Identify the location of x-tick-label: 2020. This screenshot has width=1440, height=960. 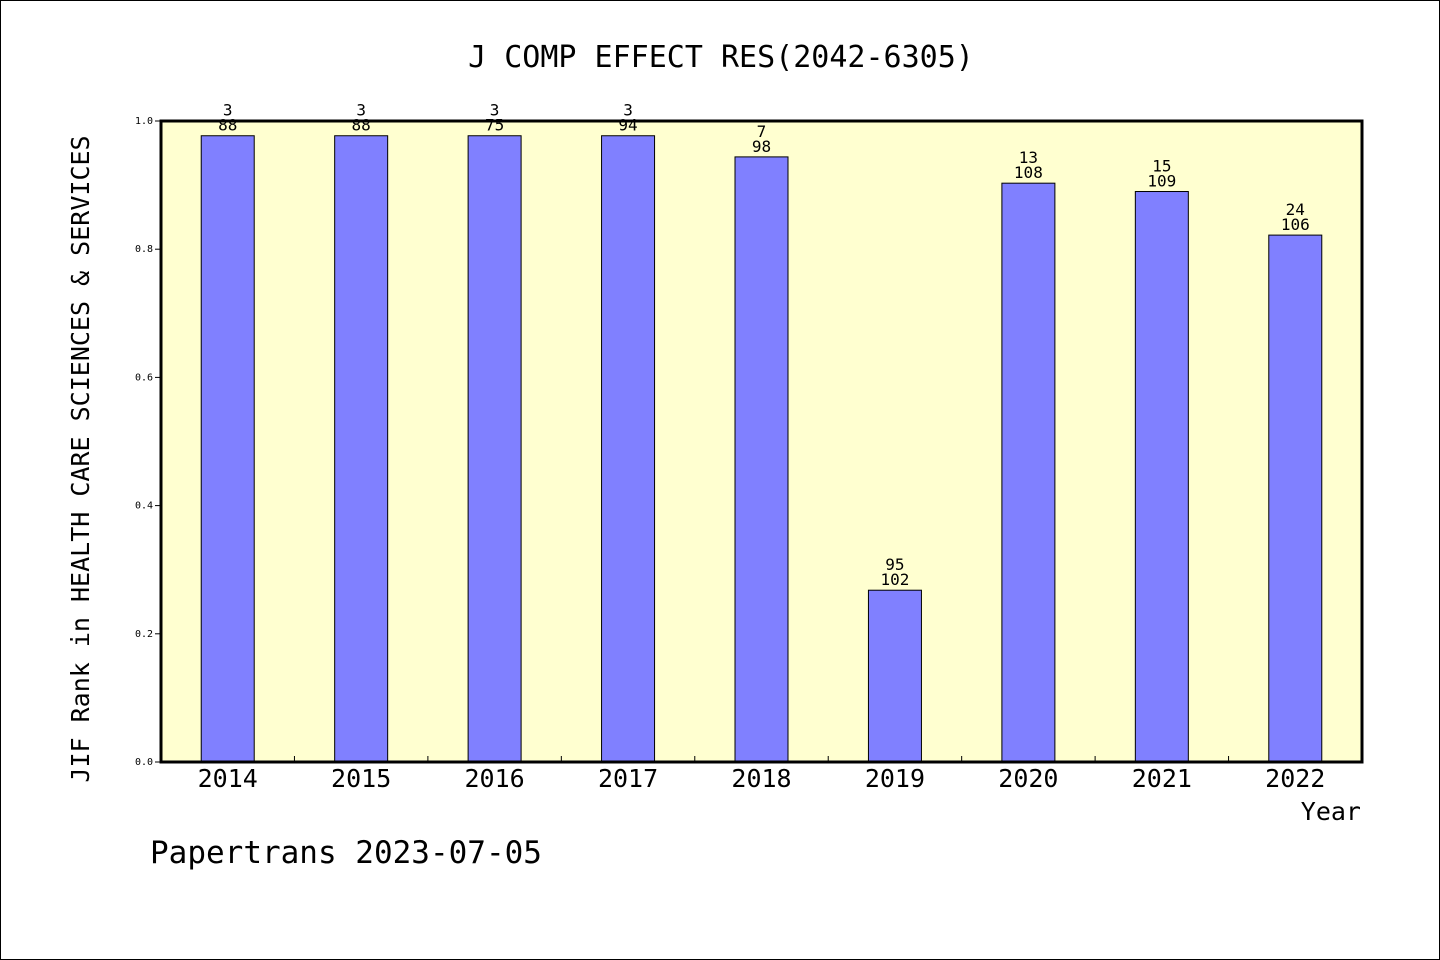
(1028, 778).